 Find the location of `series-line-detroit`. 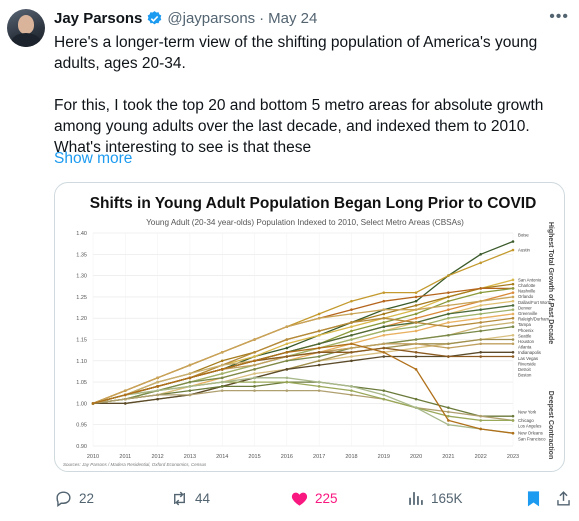

series-line-detroit is located at coordinates (303, 378).